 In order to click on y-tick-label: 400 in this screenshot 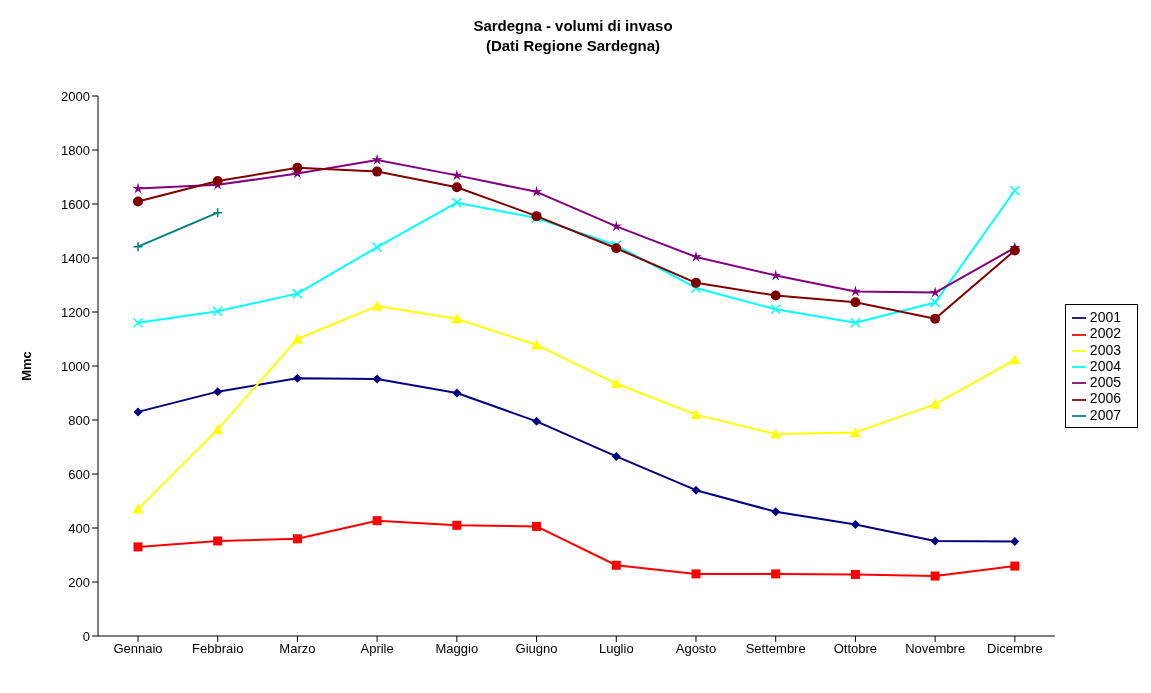, I will do `click(79, 528)`.